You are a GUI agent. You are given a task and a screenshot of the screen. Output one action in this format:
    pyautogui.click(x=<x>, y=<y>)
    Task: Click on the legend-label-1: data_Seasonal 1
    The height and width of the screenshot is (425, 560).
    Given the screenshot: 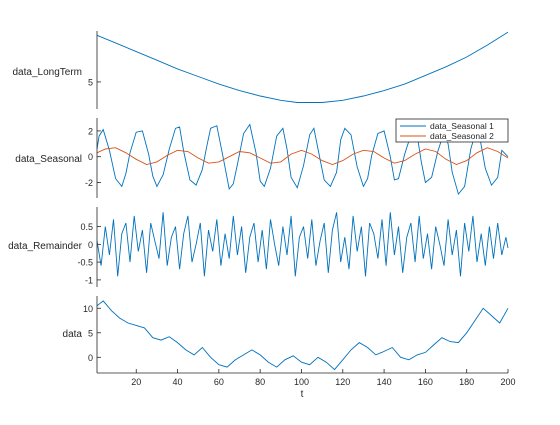 What is the action you would take?
    pyautogui.click(x=462, y=126)
    